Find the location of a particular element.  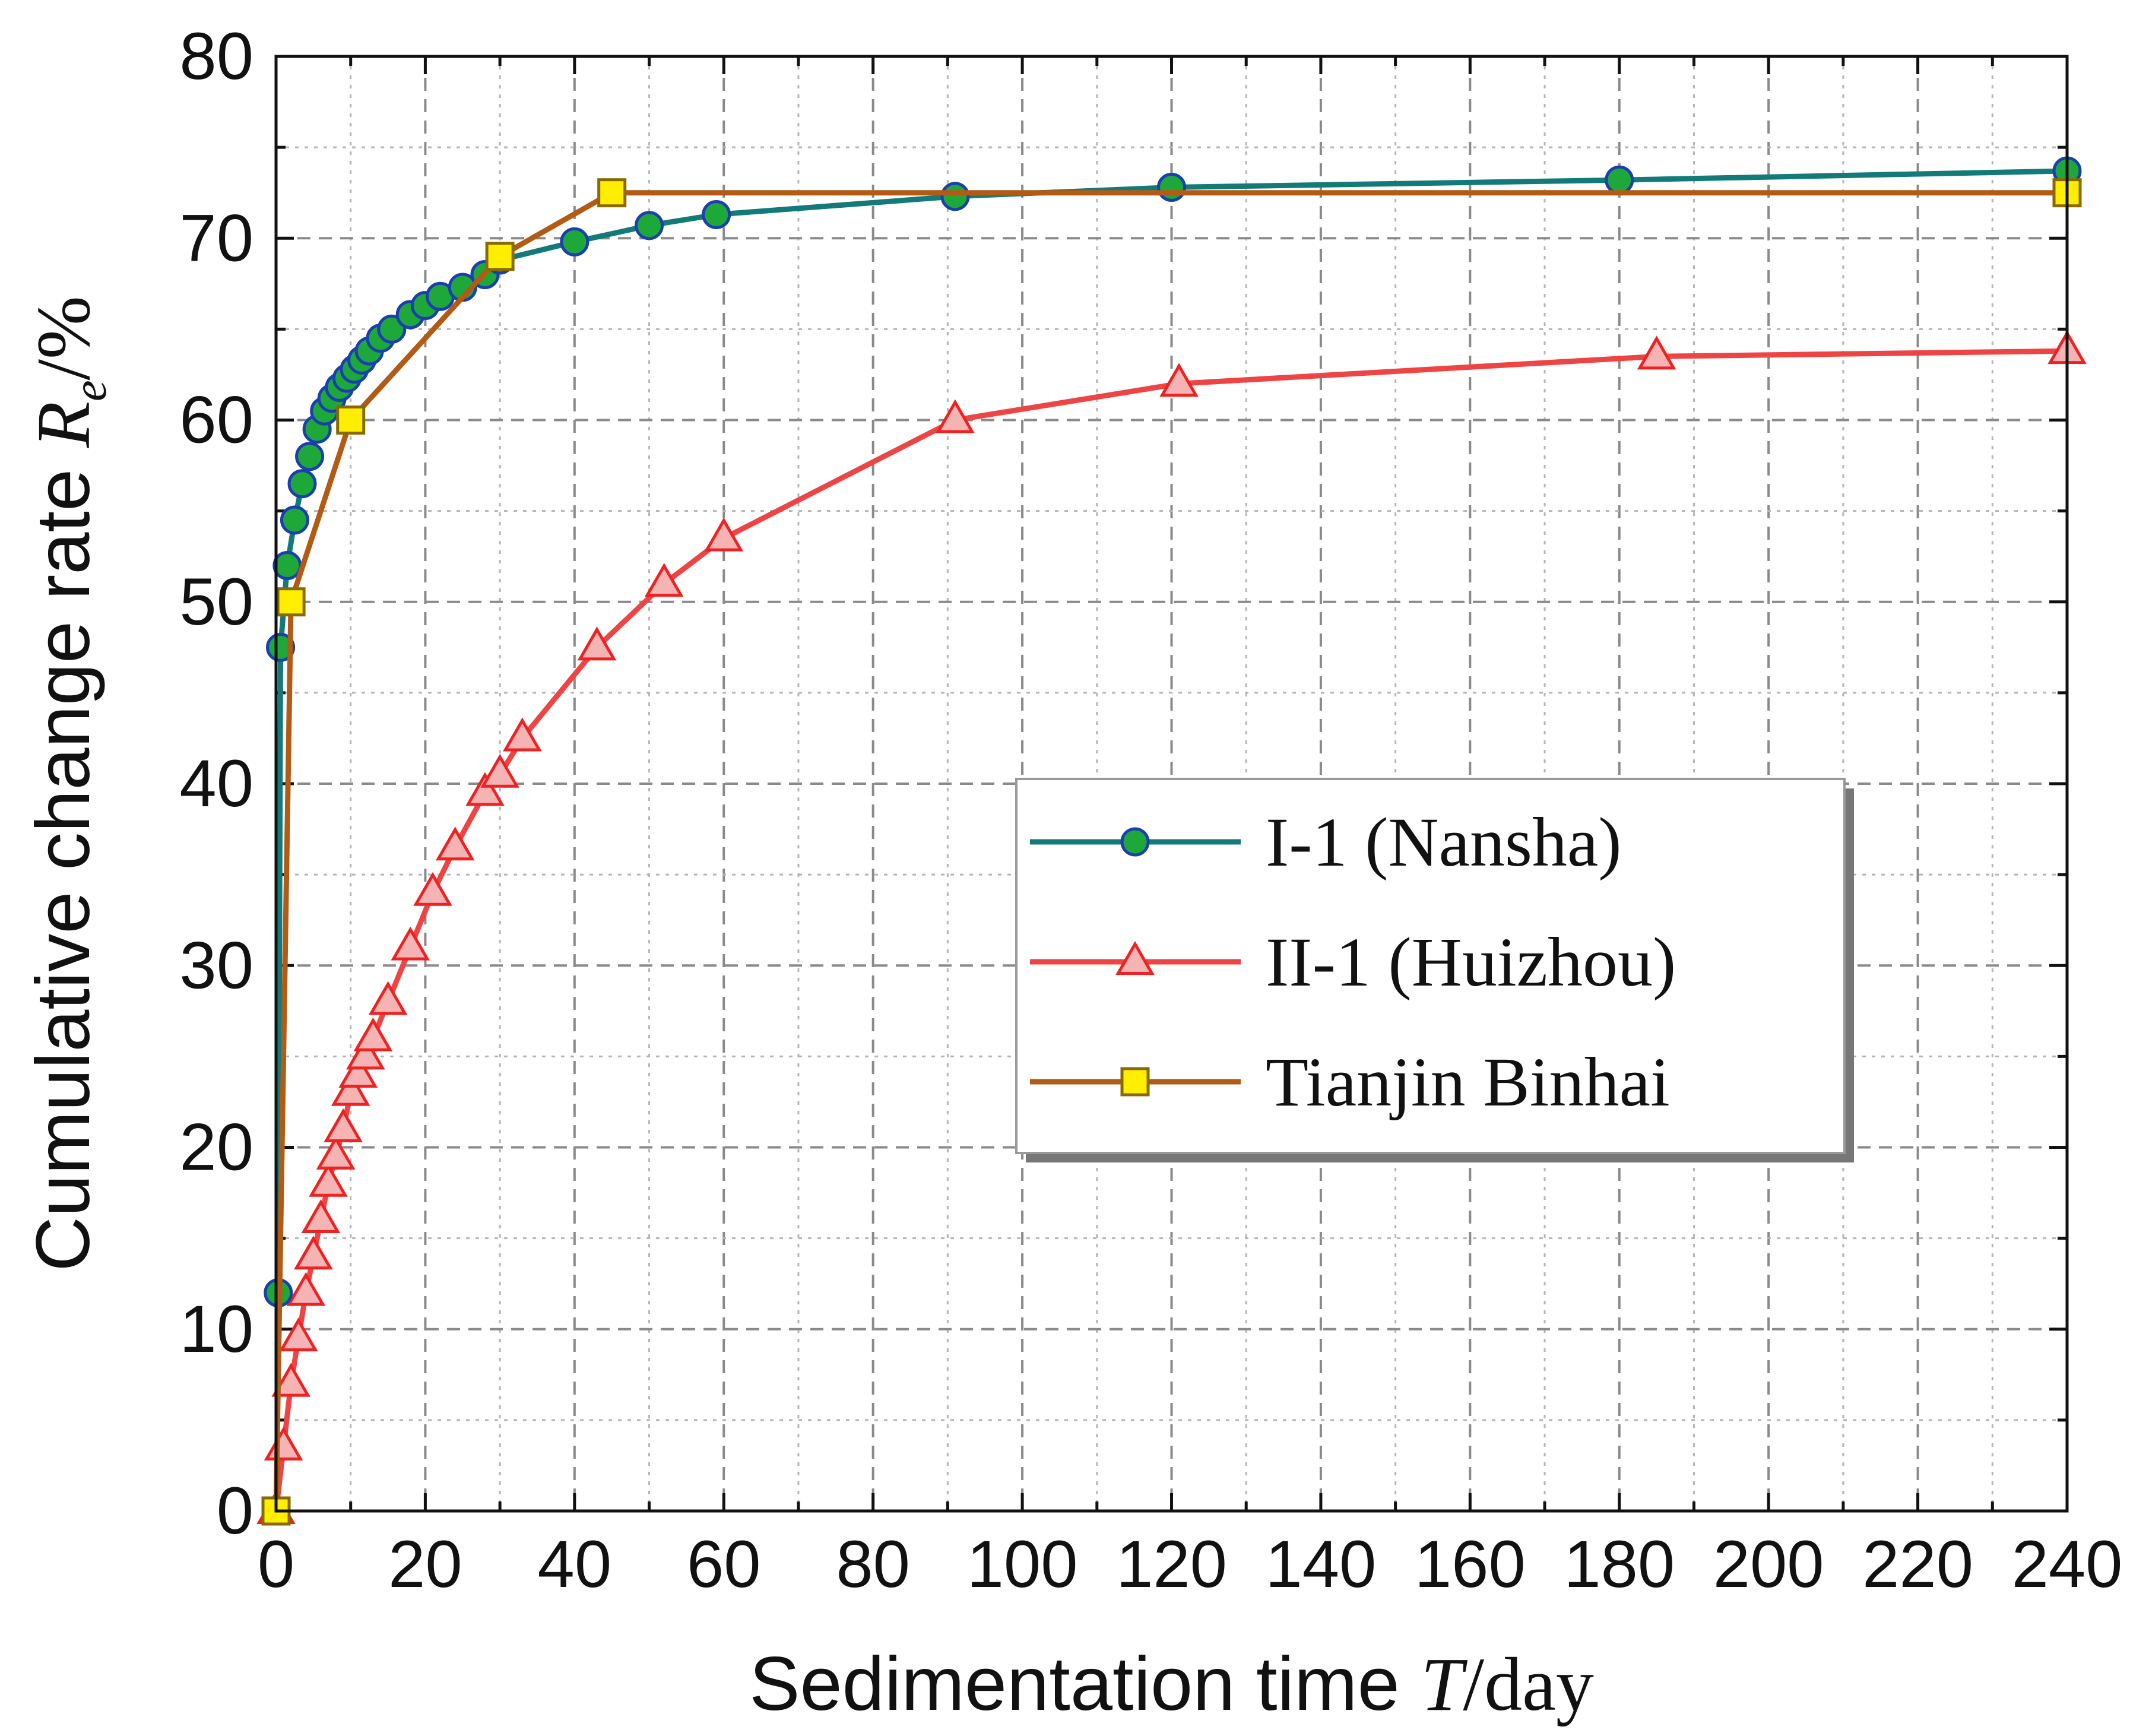

x-tick-label: 180 is located at coordinates (1619, 1564).